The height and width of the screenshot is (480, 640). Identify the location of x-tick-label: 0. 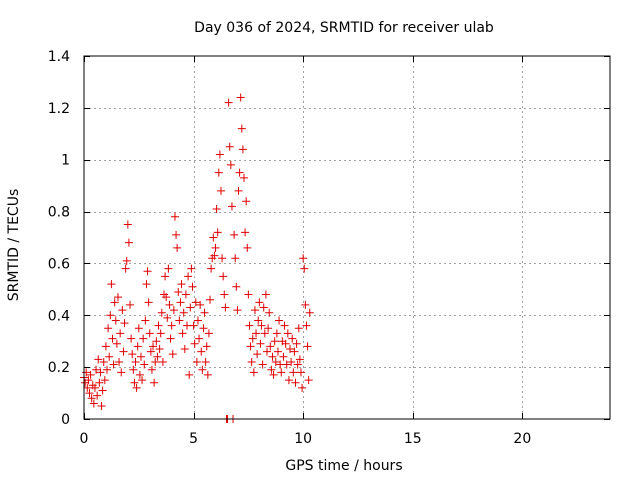
(84, 439).